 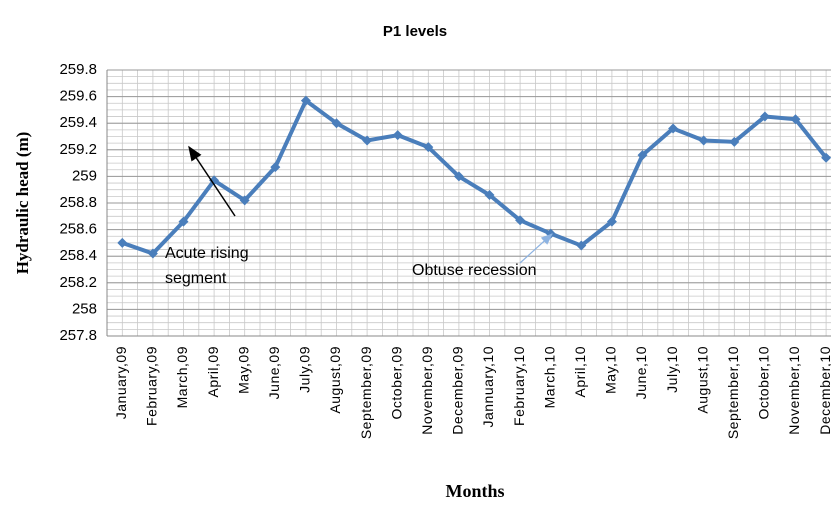 I want to click on x-tick-label: May,09, so click(x=243, y=370).